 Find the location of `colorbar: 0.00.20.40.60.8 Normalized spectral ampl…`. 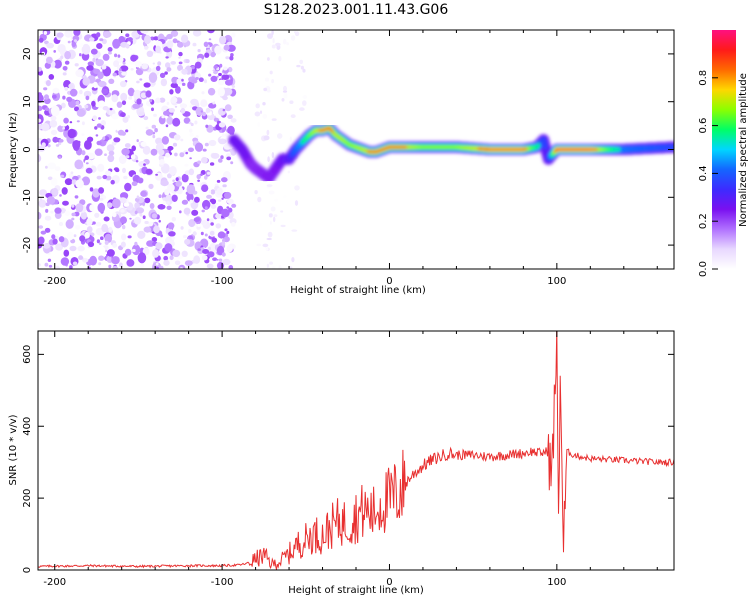

colorbar: 0.00.20.40.60.8 Normalized spectral ampl… is located at coordinates (723, 153).